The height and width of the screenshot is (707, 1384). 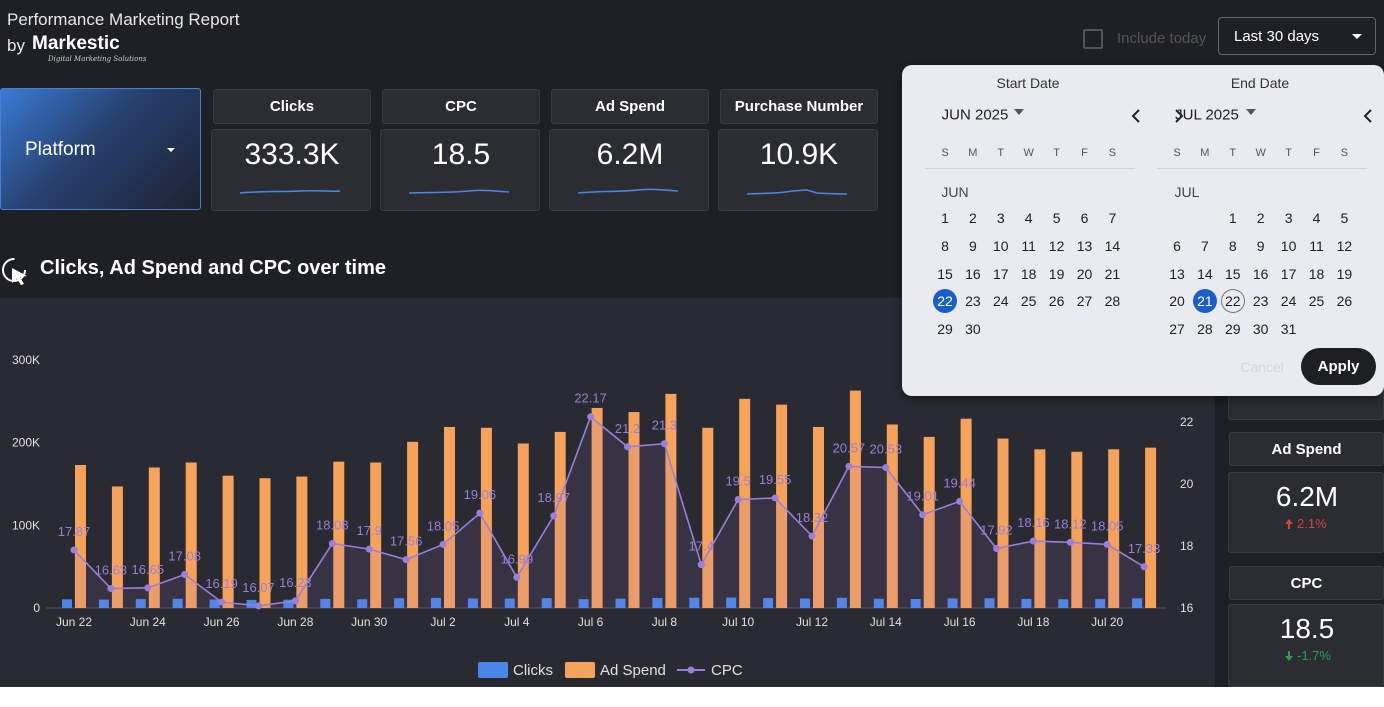 I want to click on y-tick-label: 0, so click(x=36, y=608).